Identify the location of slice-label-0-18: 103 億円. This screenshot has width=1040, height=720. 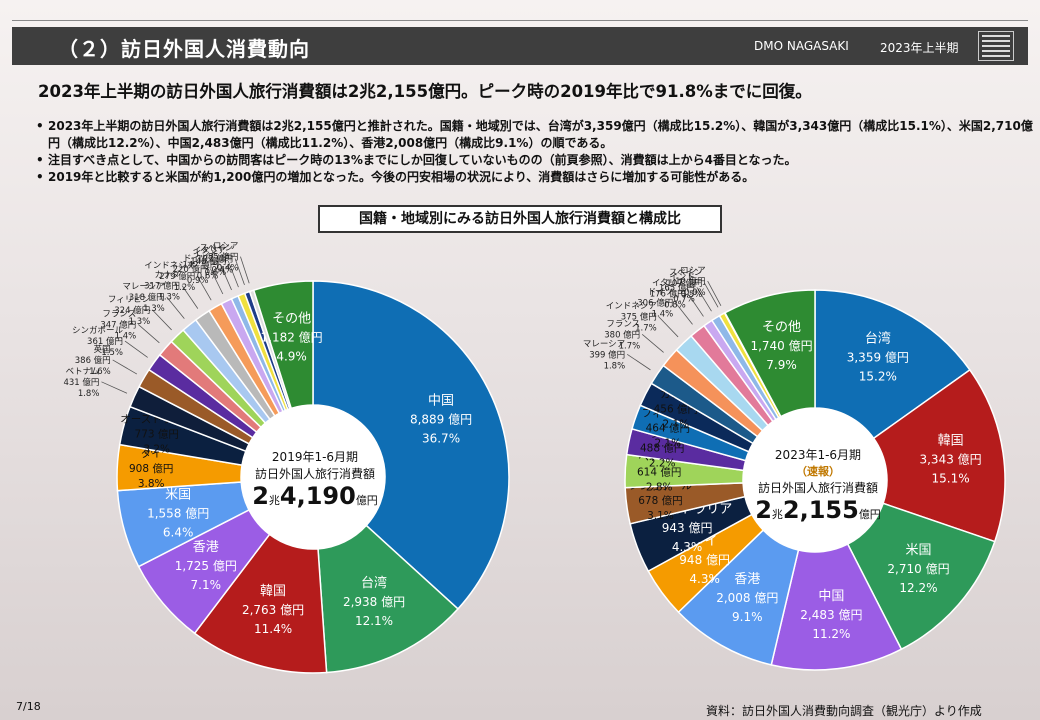
(215, 258).